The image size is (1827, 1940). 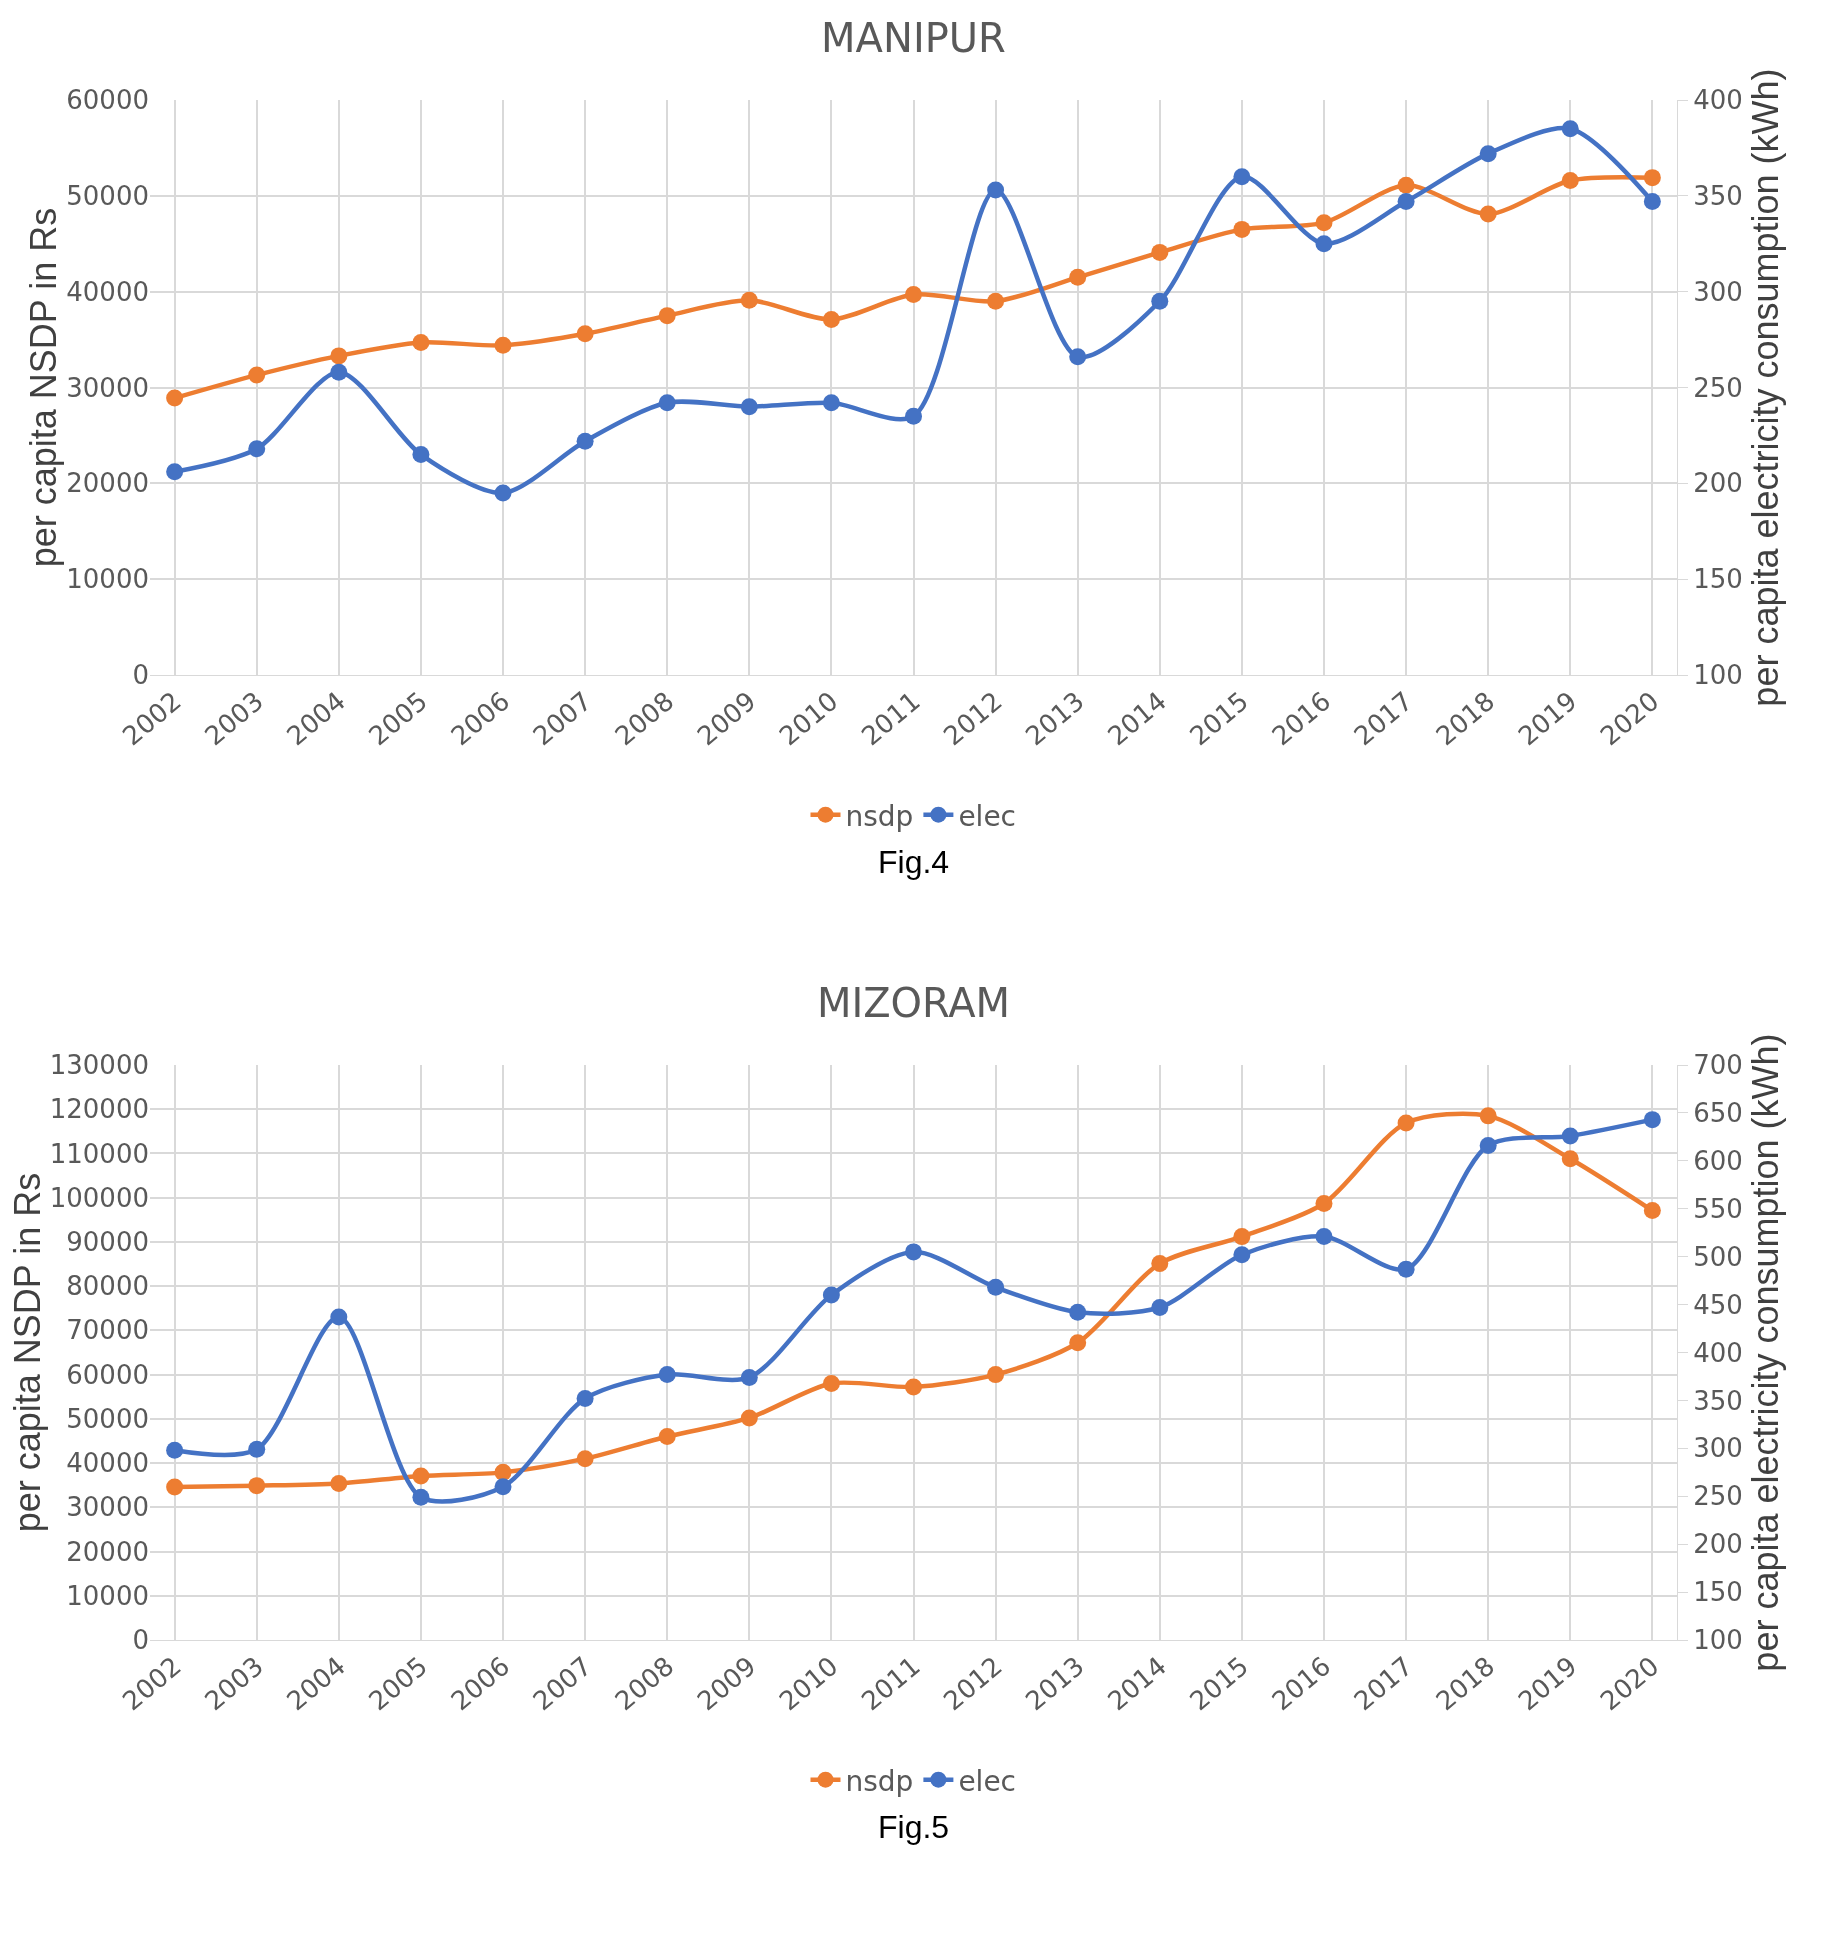 I want to click on y2-tick-label: 650, so click(x=1718, y=1113).